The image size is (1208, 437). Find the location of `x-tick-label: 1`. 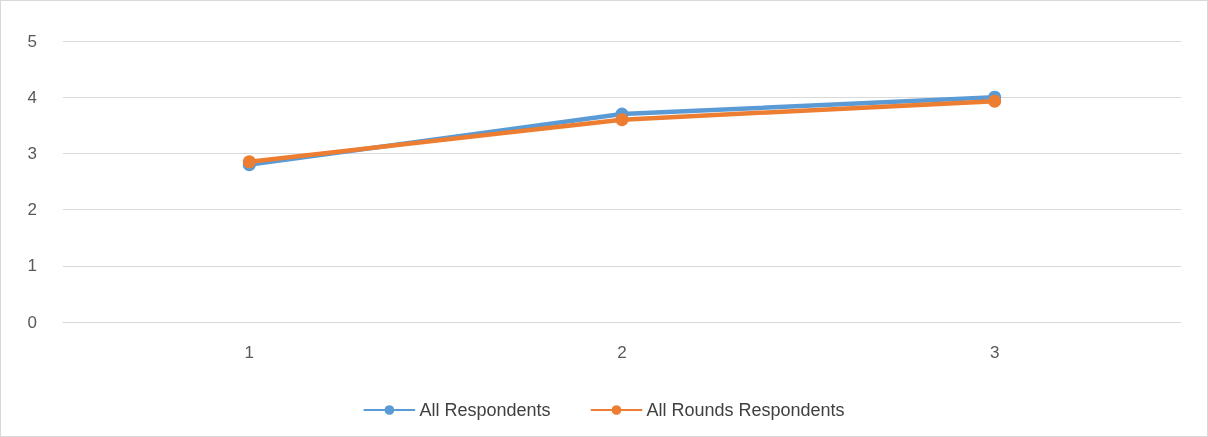

x-tick-label: 1 is located at coordinates (249, 352).